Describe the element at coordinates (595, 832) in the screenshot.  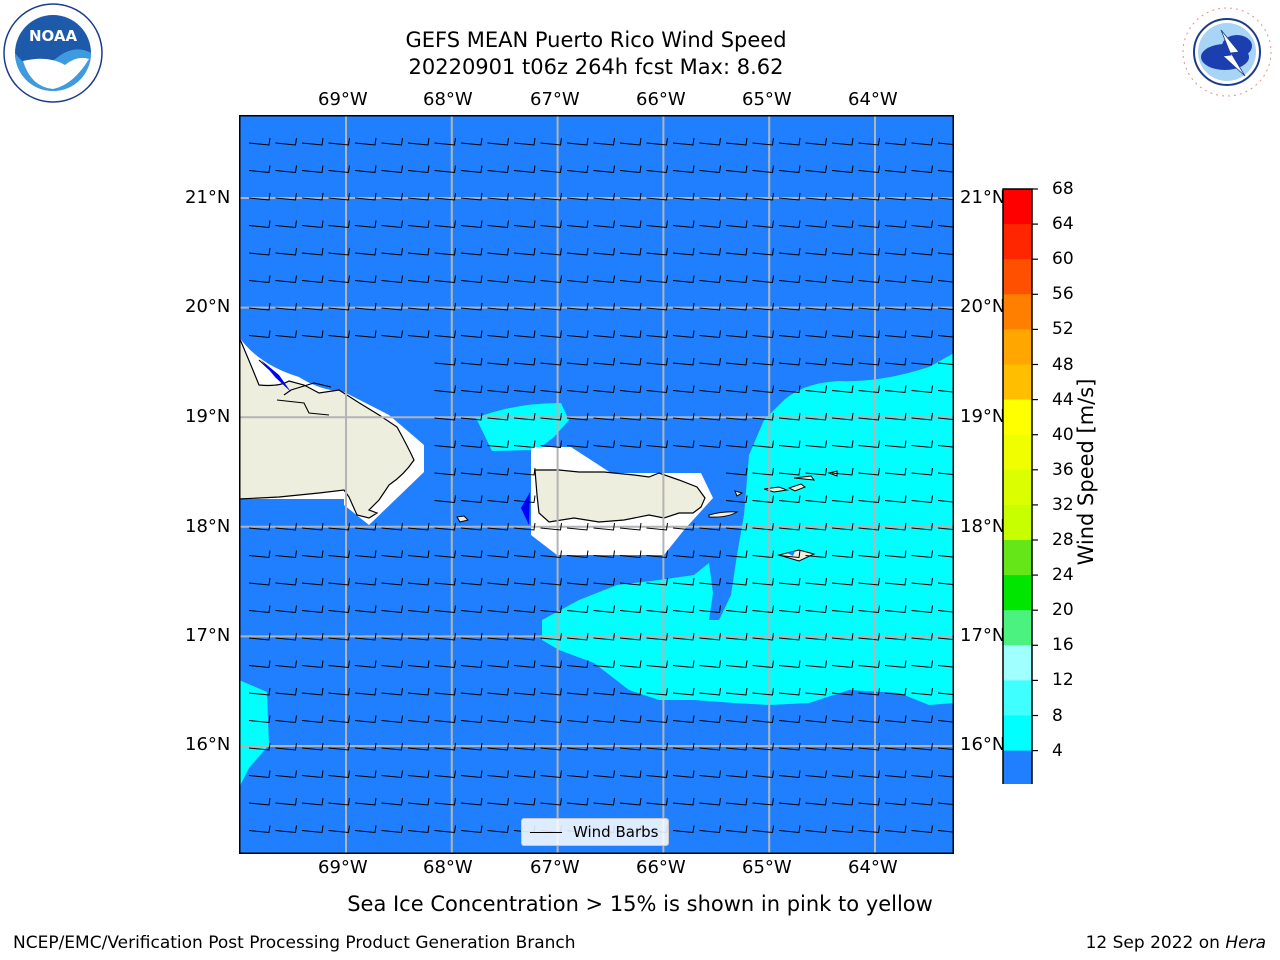
I see `map-legend: Wind Barbs` at that location.